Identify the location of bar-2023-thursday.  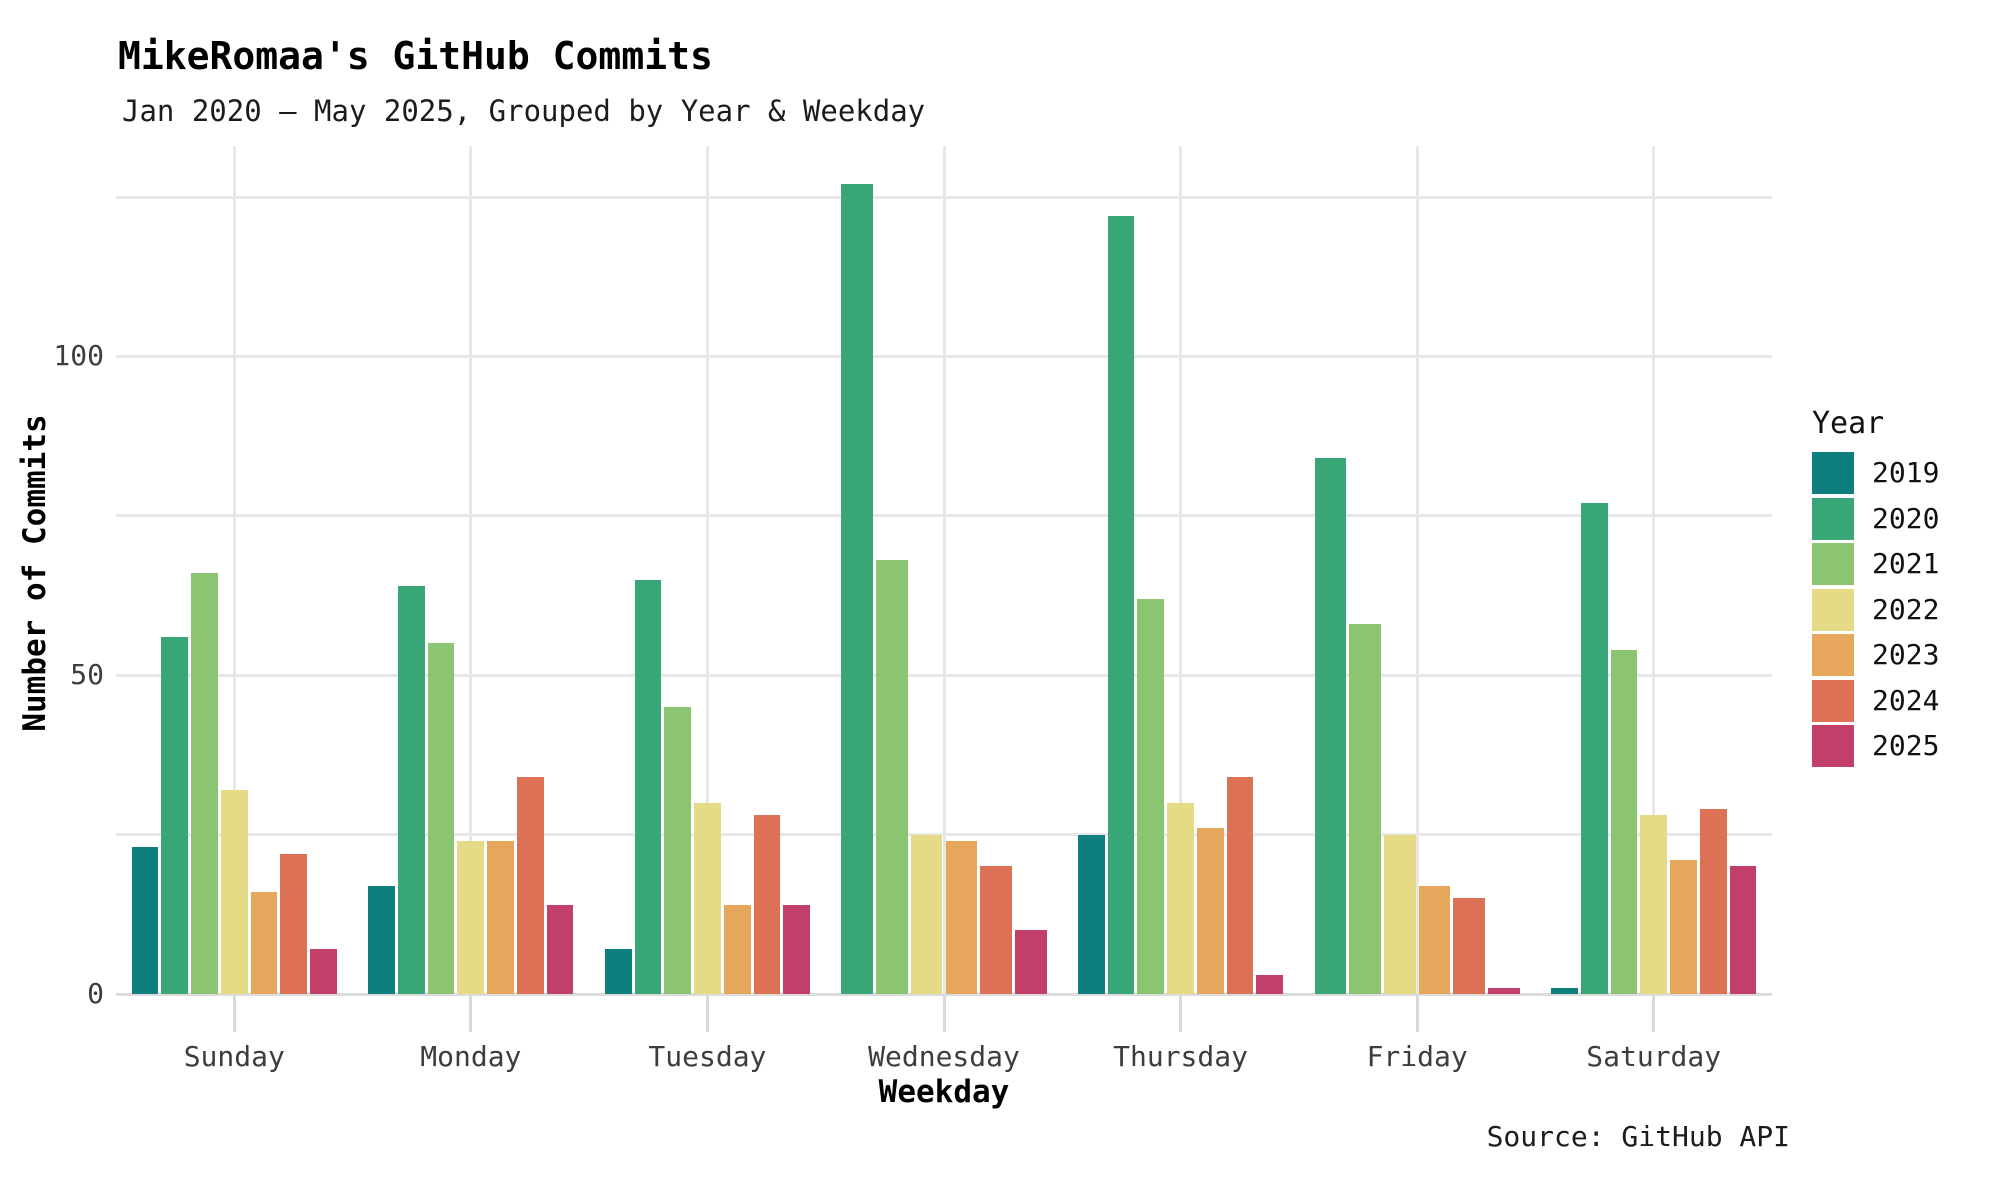
(1210, 911).